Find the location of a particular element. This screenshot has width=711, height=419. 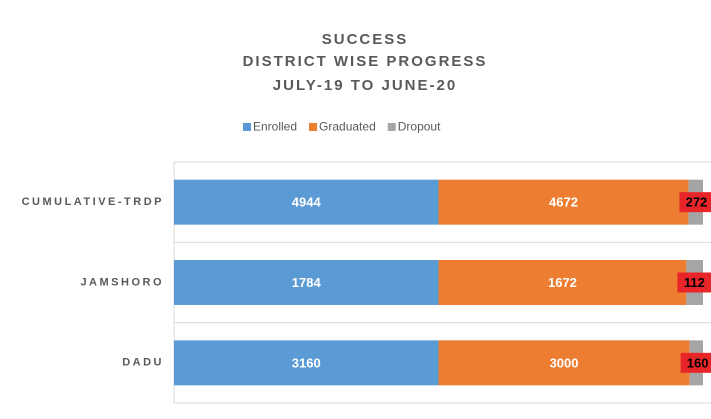

chart-title: SUCCESS is located at coordinates (365, 39).